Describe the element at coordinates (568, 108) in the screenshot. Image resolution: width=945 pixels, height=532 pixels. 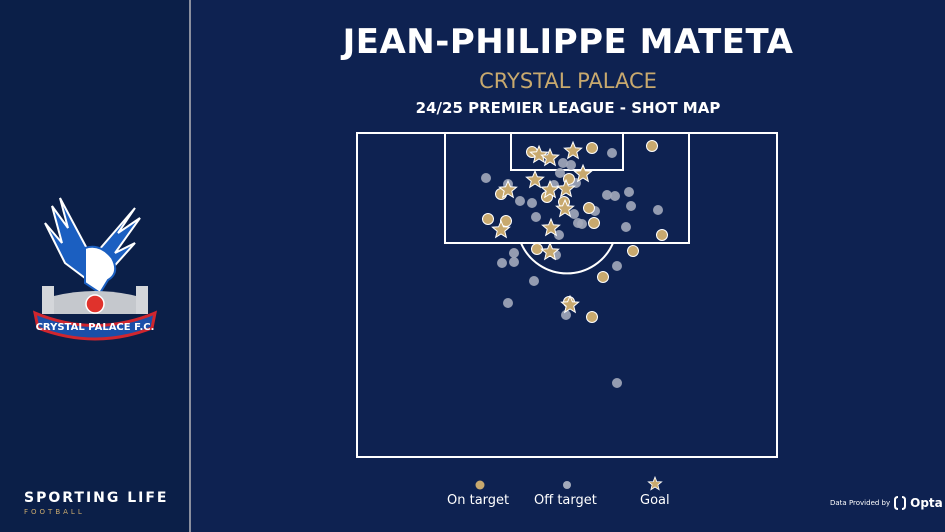
I see `chart-caption: 24/25 PREMIER LEAGUE - SHOT MAP` at that location.